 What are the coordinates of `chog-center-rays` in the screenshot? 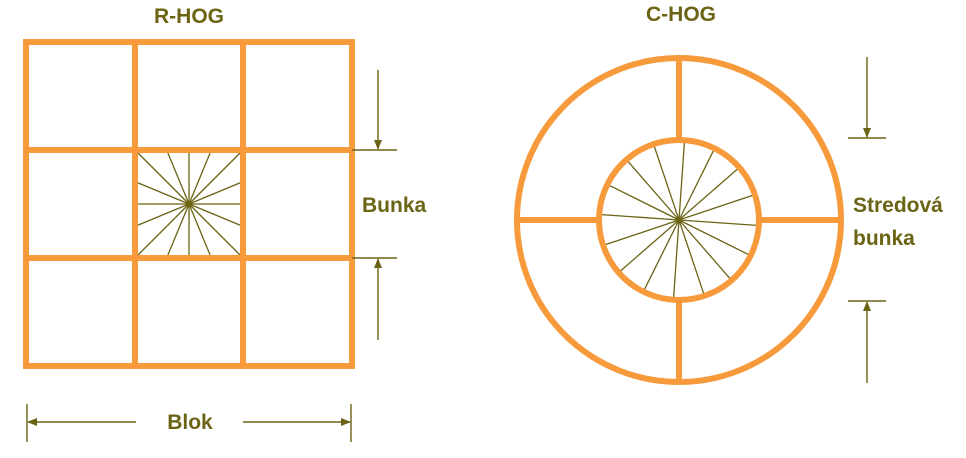 It's located at (679, 220).